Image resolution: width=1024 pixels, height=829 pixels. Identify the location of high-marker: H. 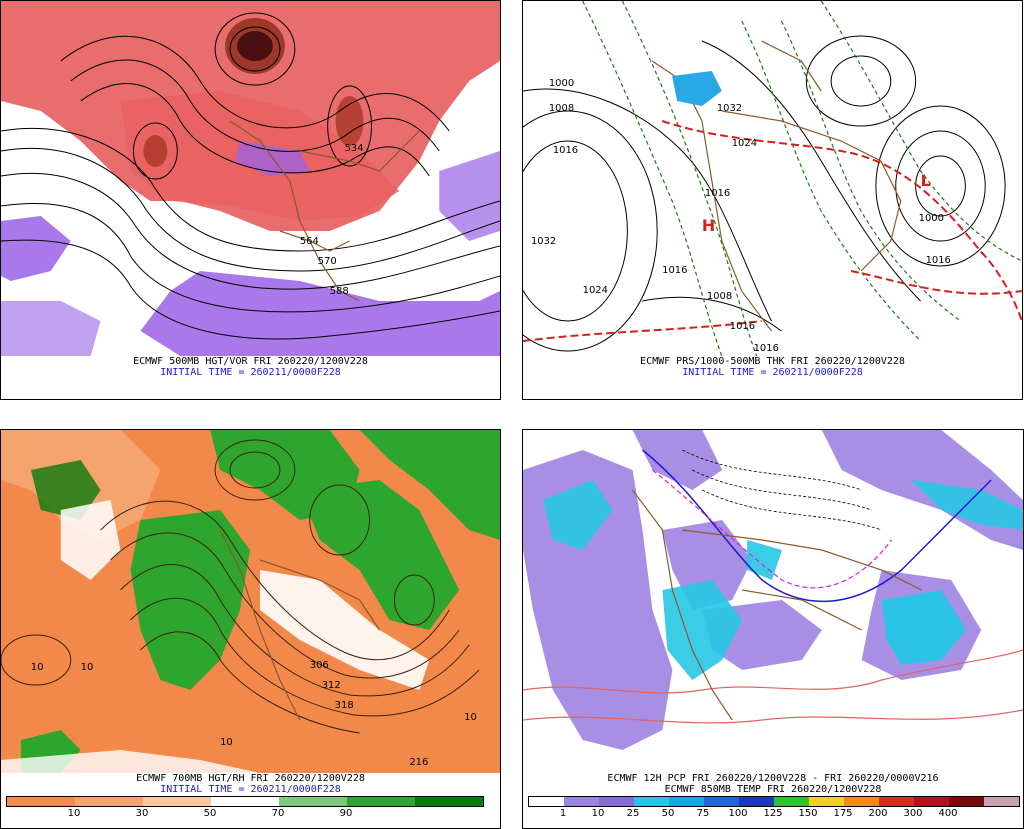
(708, 225).